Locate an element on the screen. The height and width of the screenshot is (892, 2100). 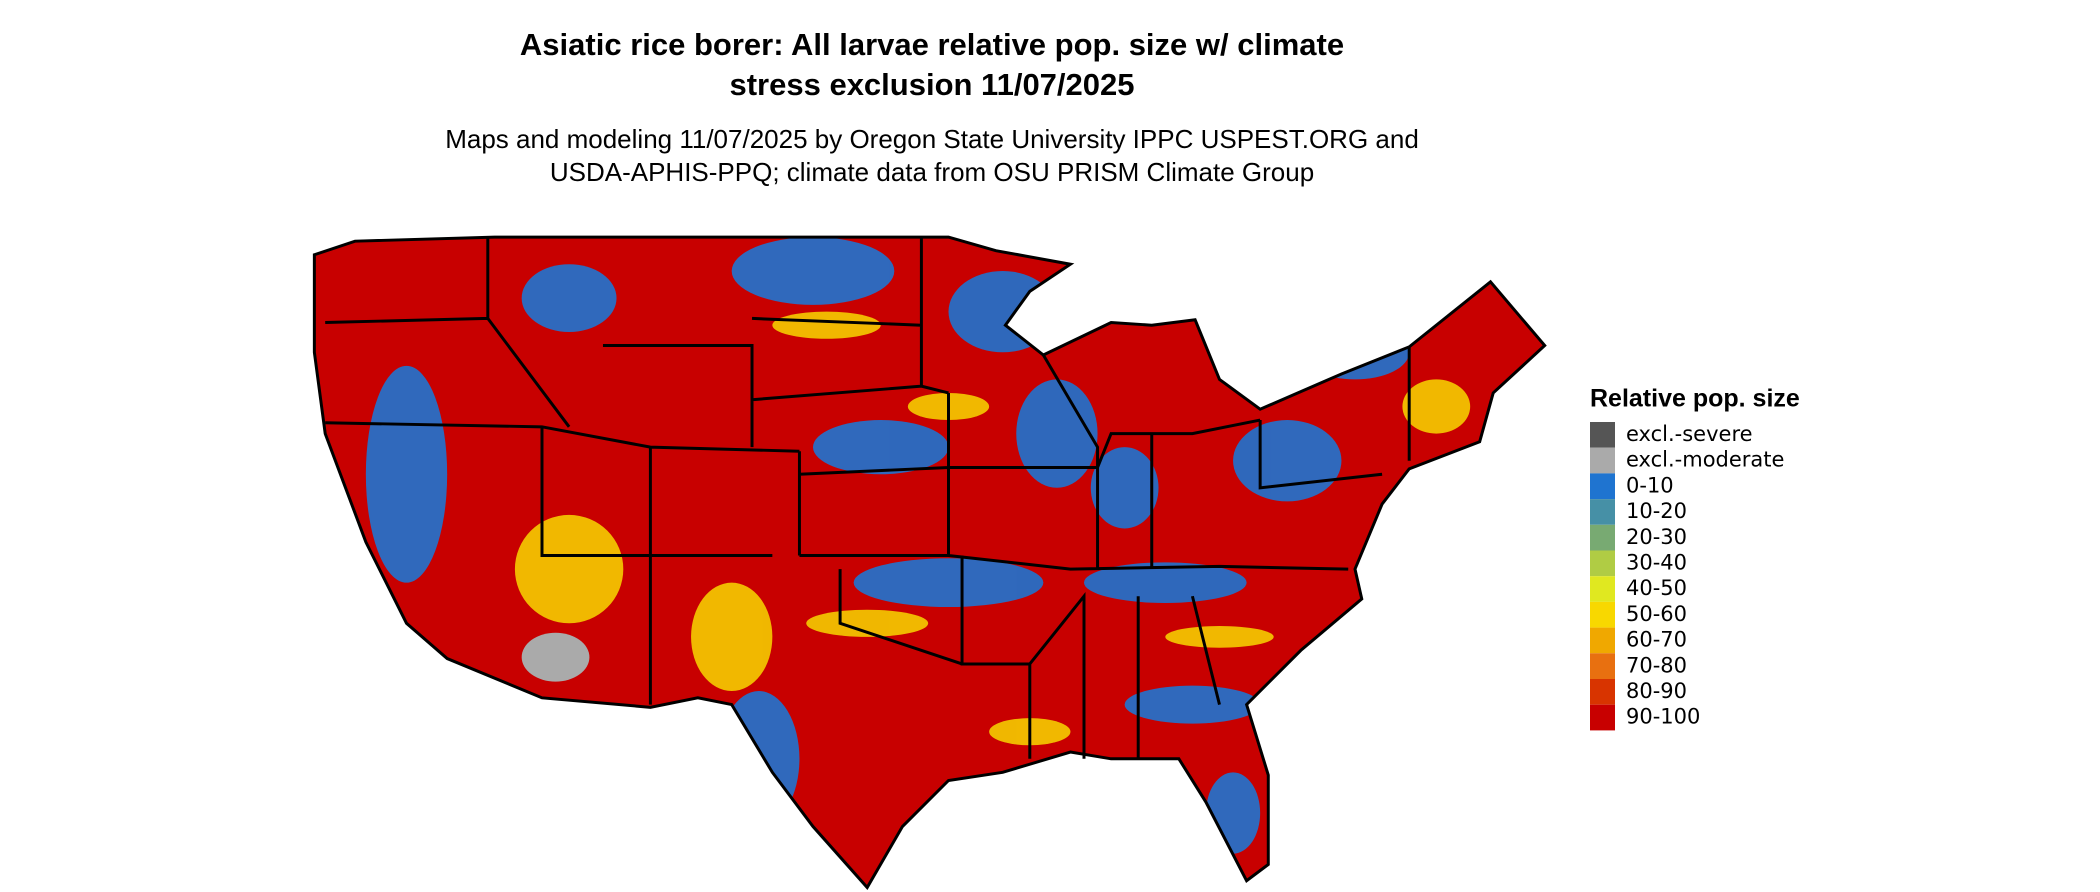
legend-label: 40-50 is located at coordinates (1656, 588).